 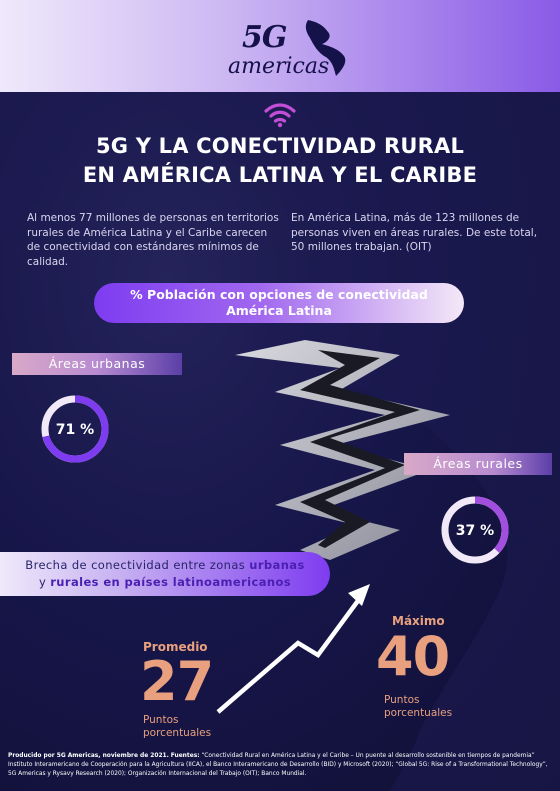 What do you see at coordinates (413, 656) in the screenshot?
I see `maximum-value: 40` at bounding box center [413, 656].